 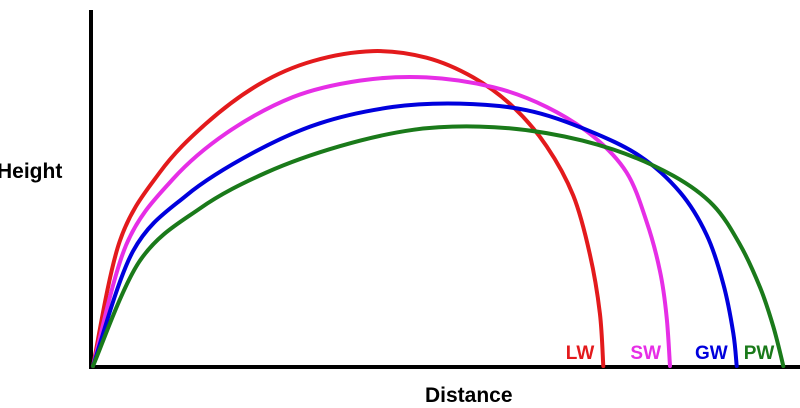 I want to click on series-label-sw: SW, so click(x=645, y=353).